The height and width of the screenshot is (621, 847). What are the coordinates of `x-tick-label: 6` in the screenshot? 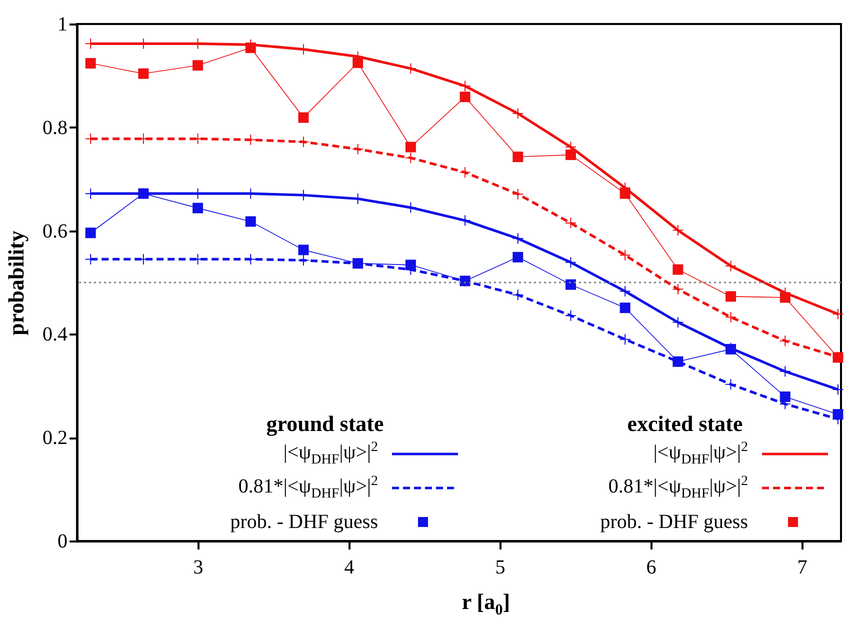 It's located at (651, 567).